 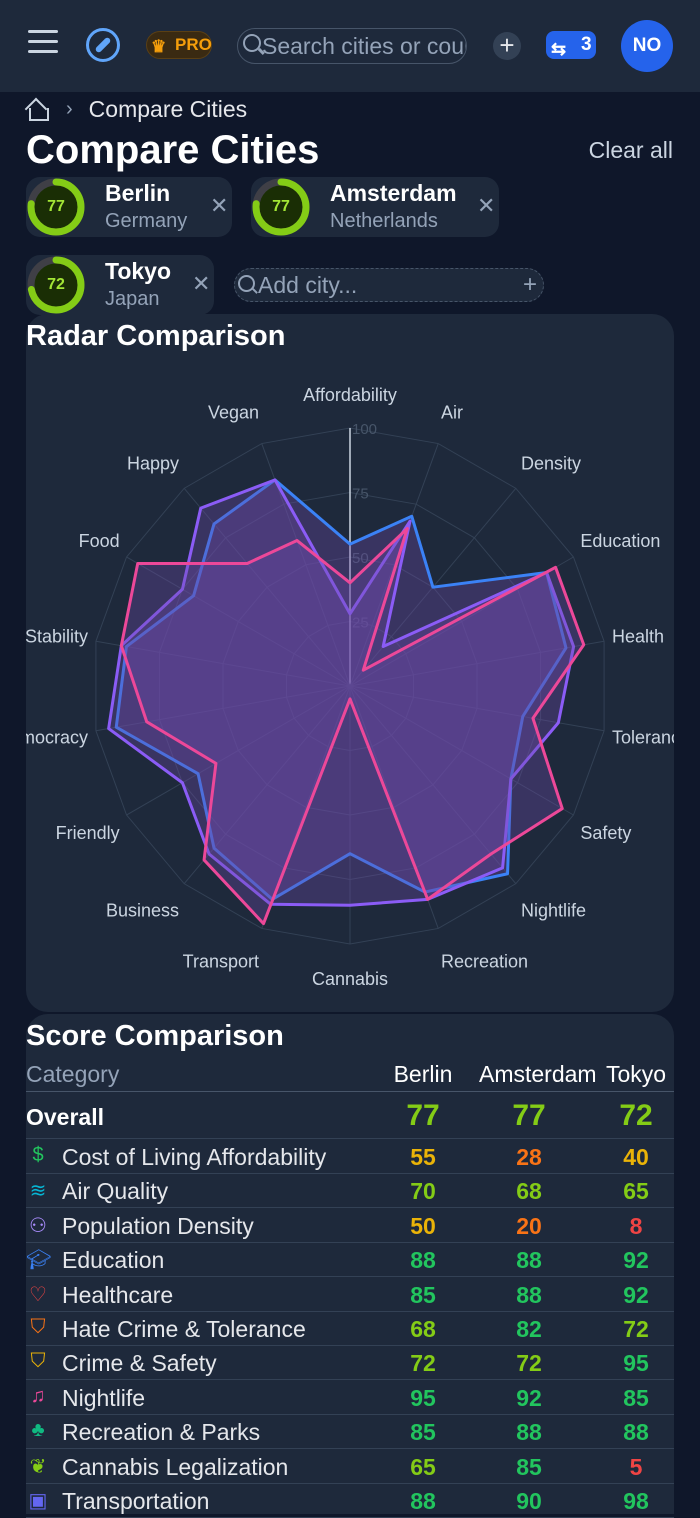 I want to click on score-value: 20, so click(x=529, y=1225).